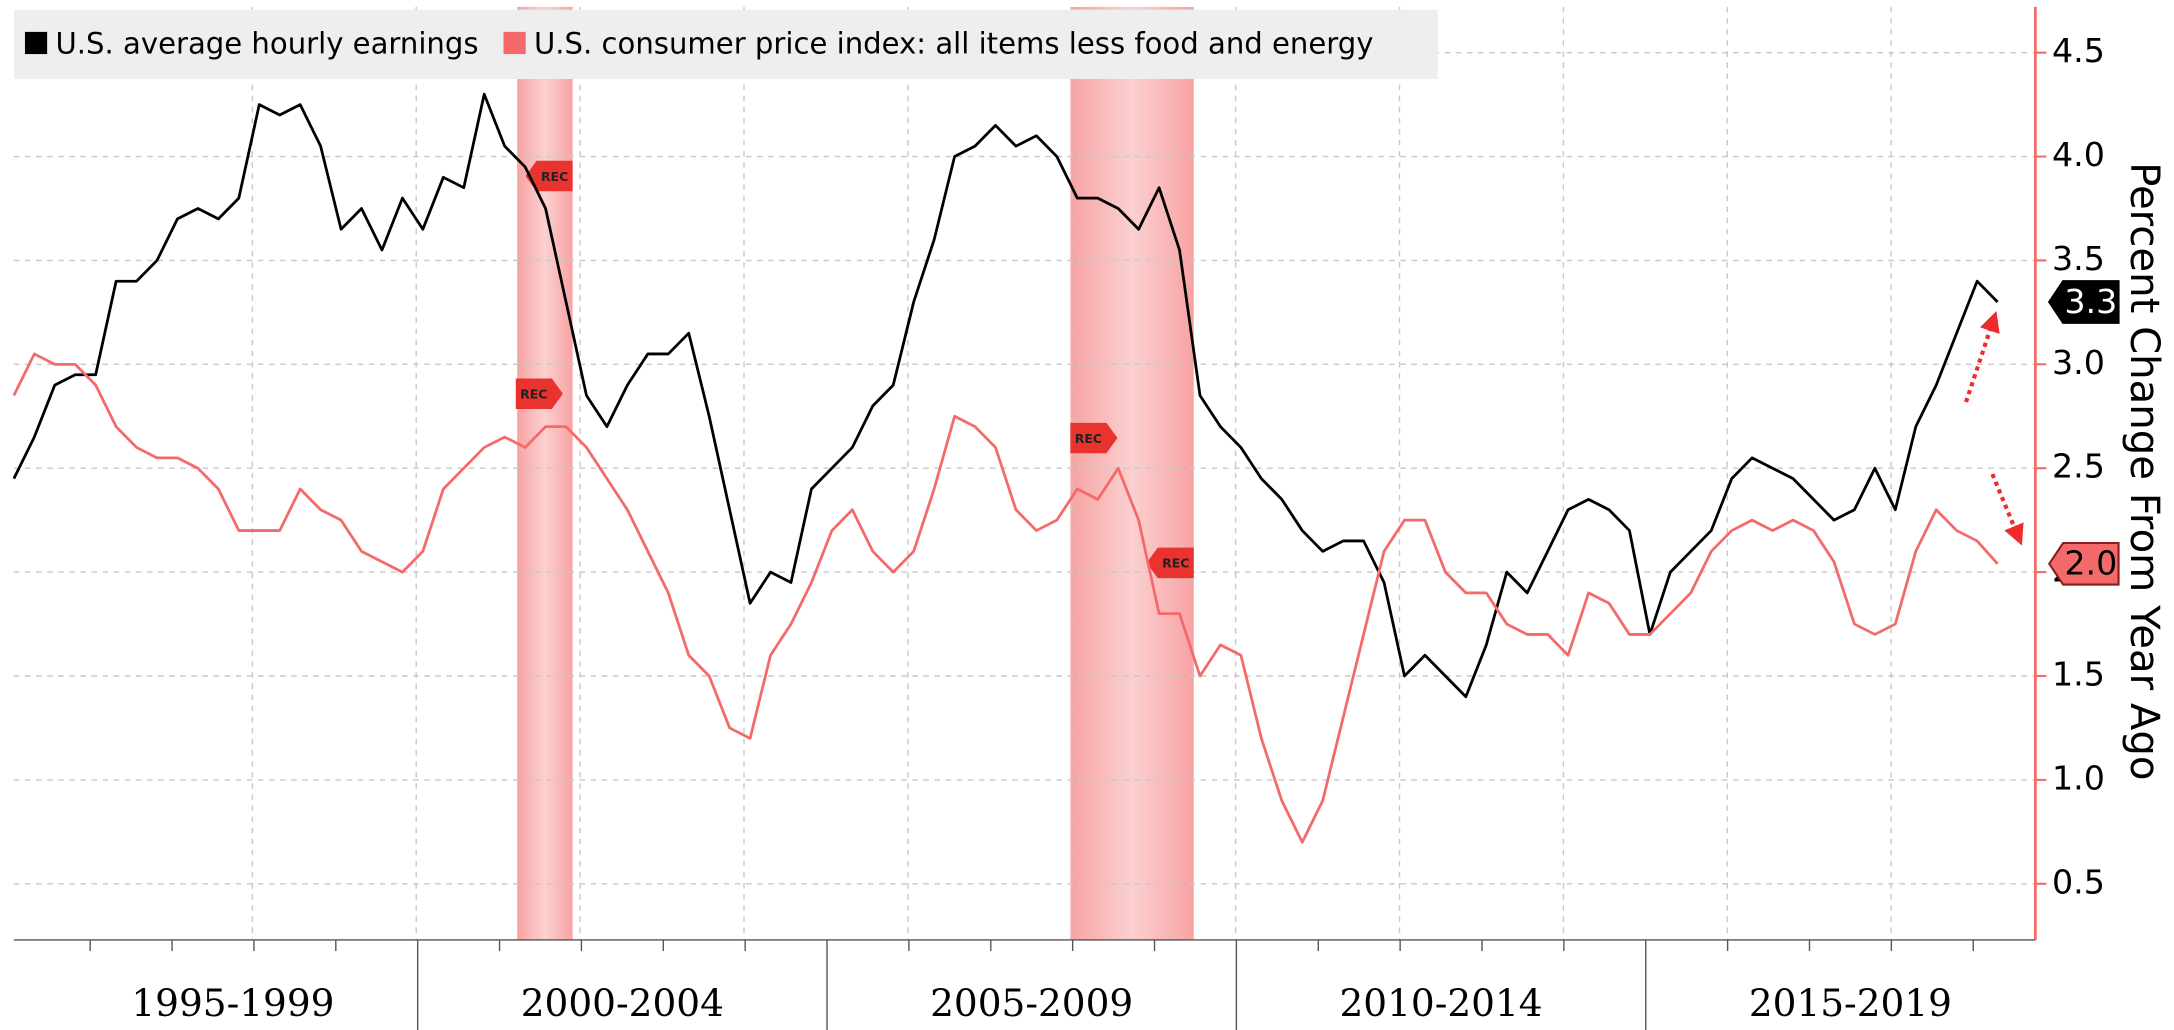  Describe the element at coordinates (622, 1003) in the screenshot. I see `x-tick-label: 2000-2004` at that location.